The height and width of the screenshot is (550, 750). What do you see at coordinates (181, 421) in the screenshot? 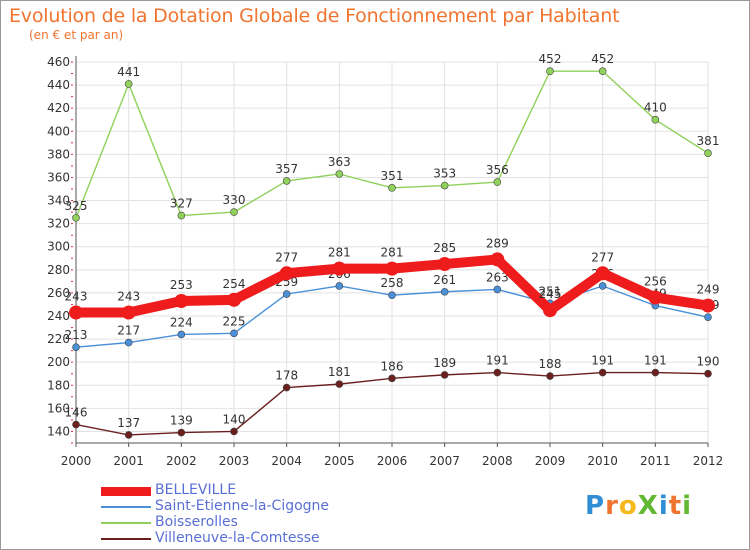
I see `data-label: 139` at bounding box center [181, 421].